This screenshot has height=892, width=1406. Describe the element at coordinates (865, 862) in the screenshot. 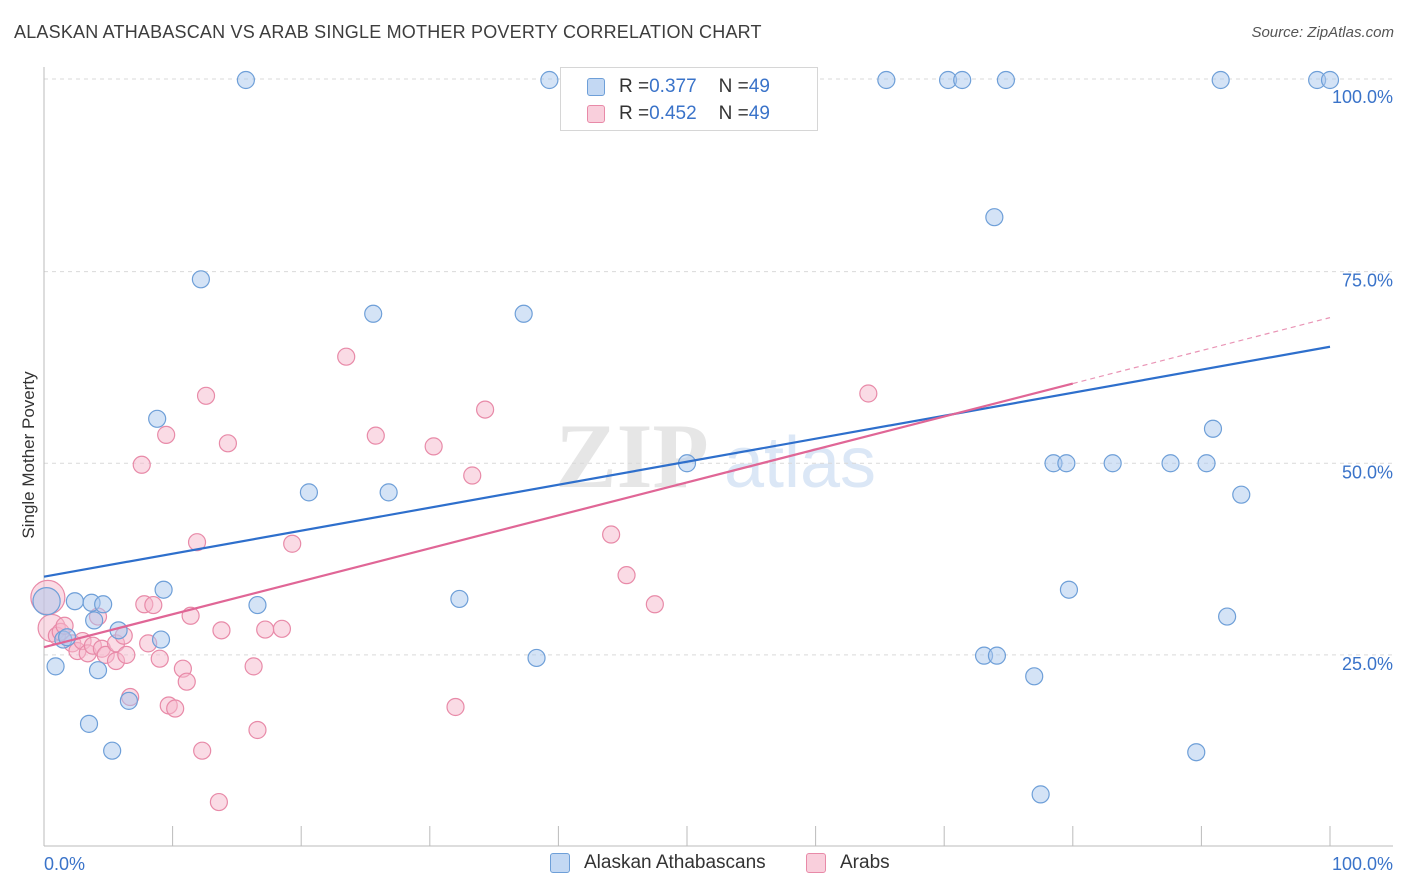

I see `legend-label-arabs: Arabs` at that location.